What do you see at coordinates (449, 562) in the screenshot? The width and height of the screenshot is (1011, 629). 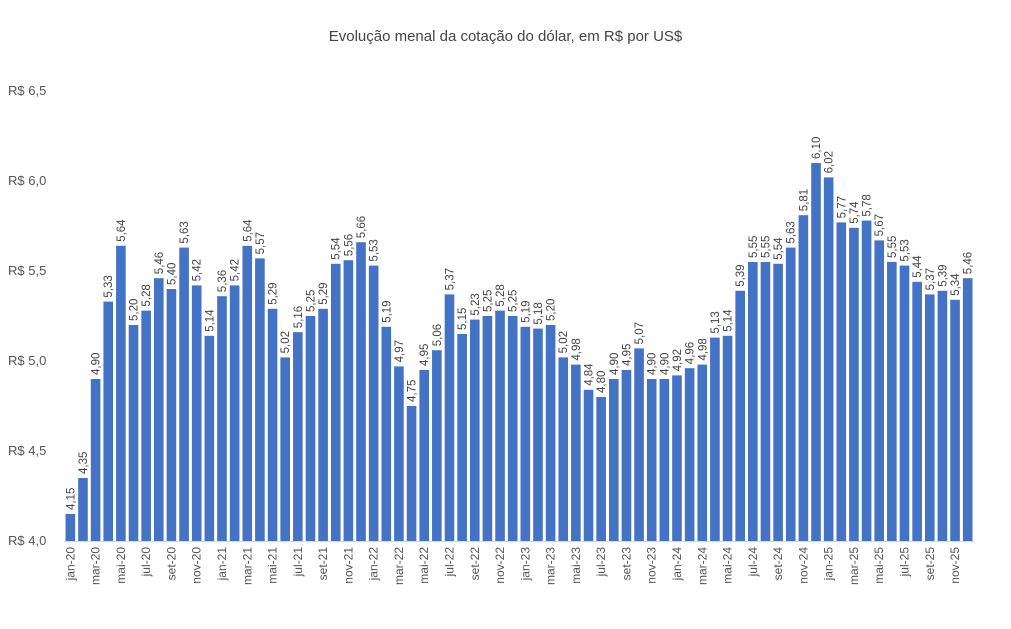 I see `x-tick-label: jul-22` at bounding box center [449, 562].